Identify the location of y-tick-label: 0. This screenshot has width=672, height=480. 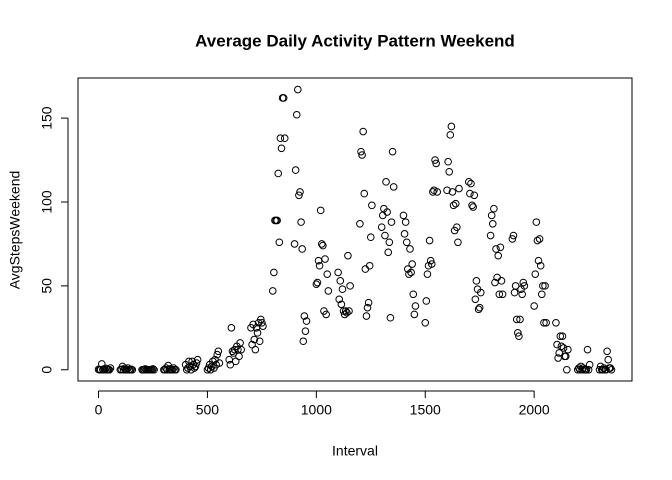
(47, 370).